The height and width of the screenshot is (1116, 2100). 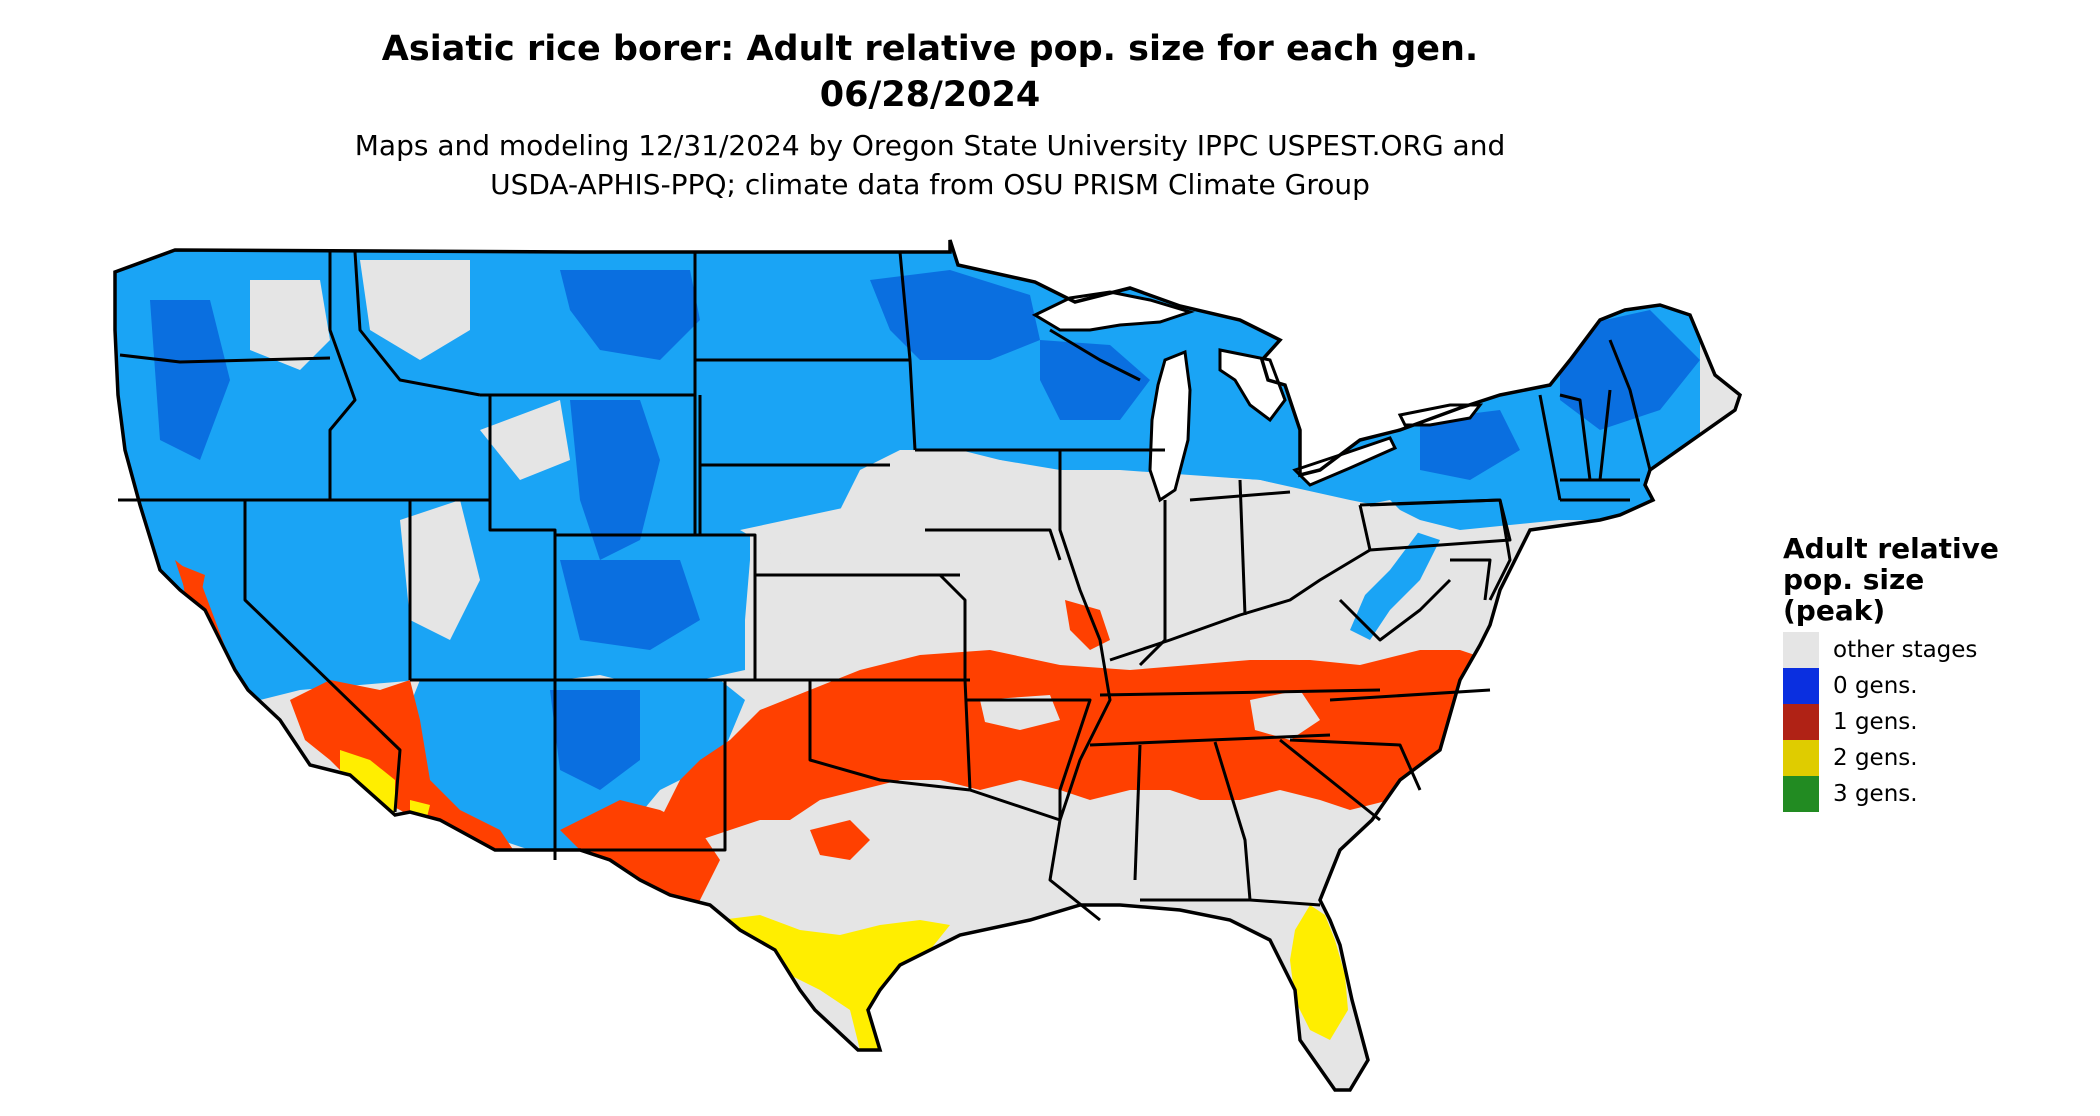 I want to click on border-ny-pa, so click(x=1435, y=502).